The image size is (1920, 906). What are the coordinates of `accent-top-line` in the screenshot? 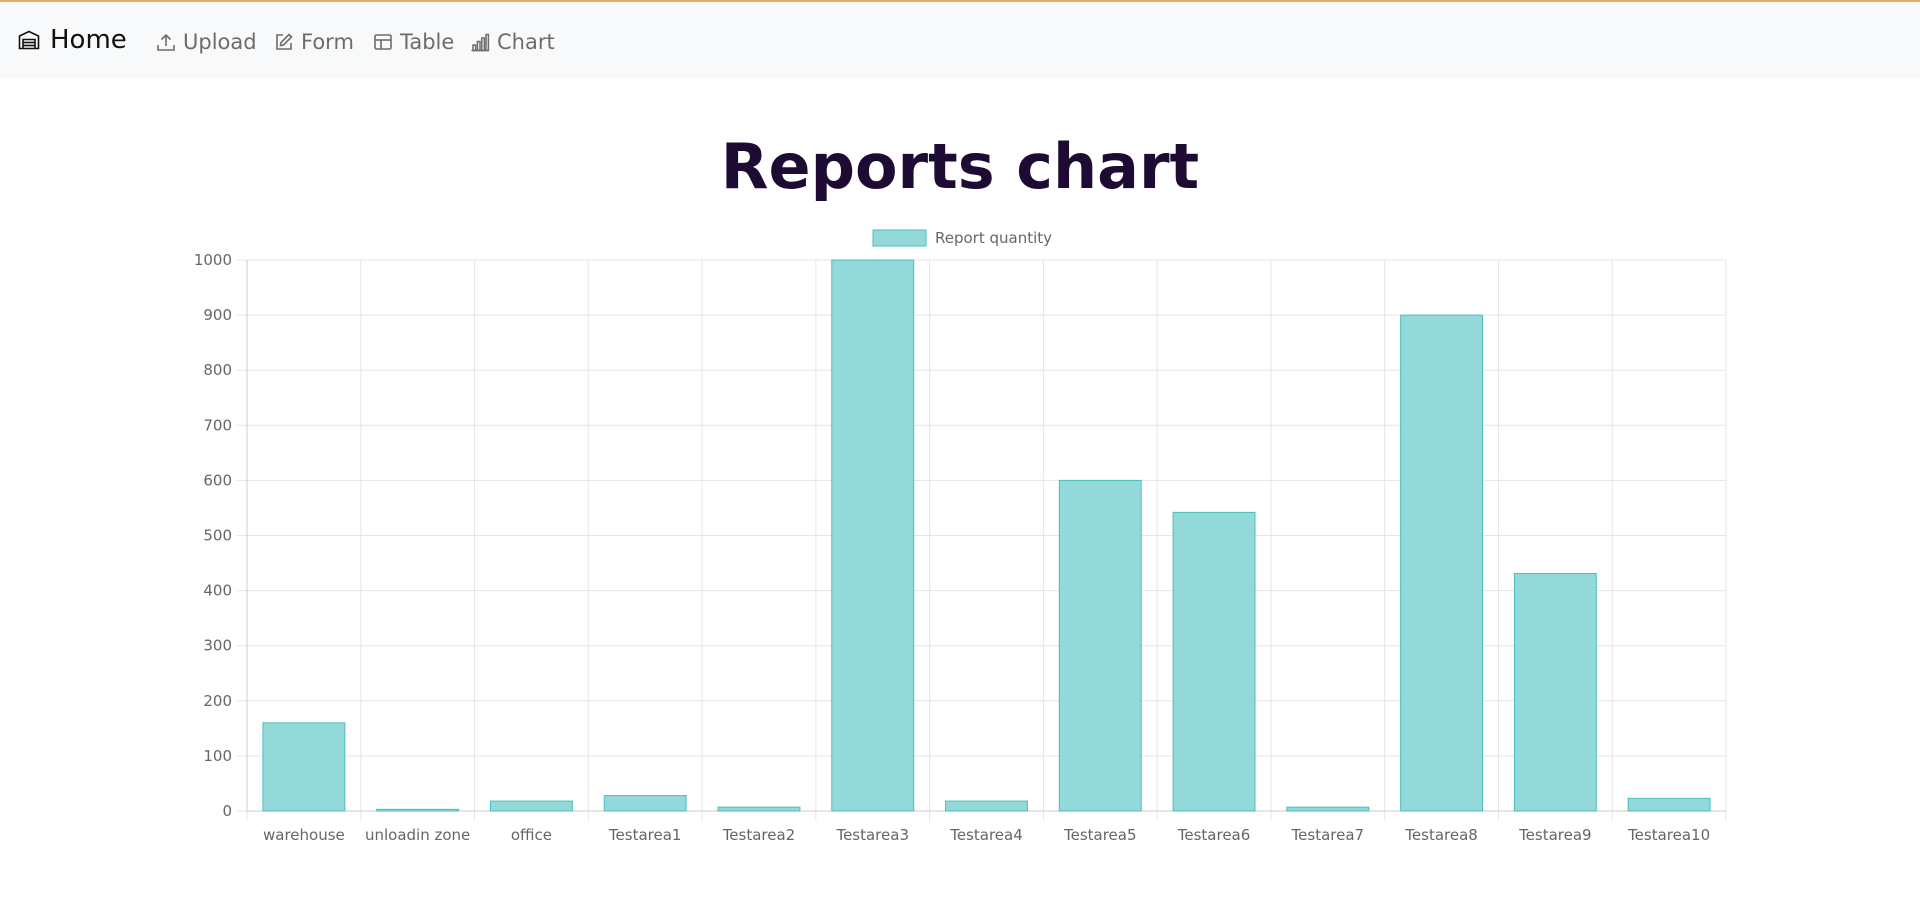 It's located at (960, 1).